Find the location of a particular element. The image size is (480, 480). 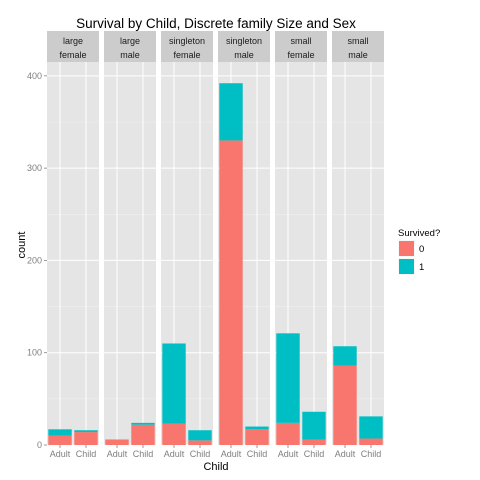

facet-large-female: large female Adult Child is located at coordinates (73, 245).